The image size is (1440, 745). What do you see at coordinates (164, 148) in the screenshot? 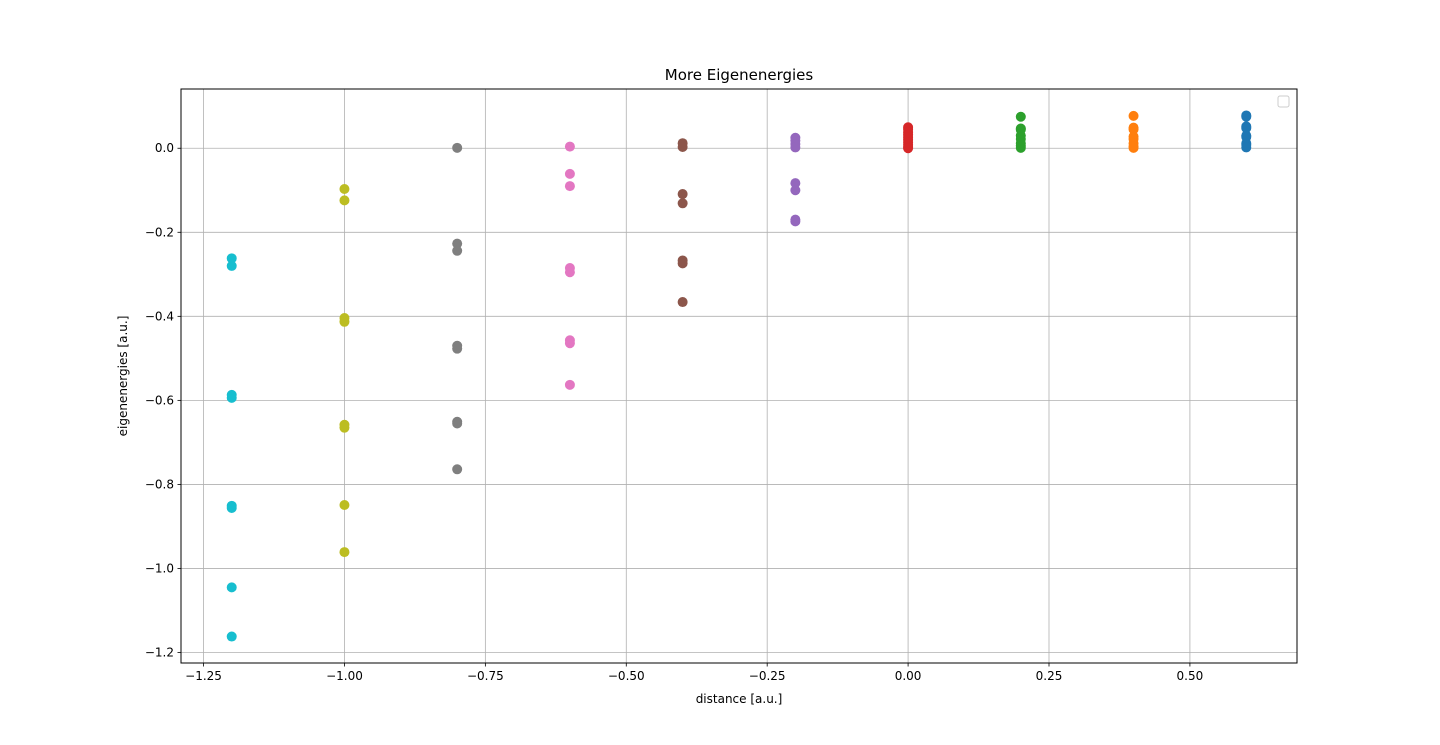
I see `y-tick-label: 0.0` at bounding box center [164, 148].